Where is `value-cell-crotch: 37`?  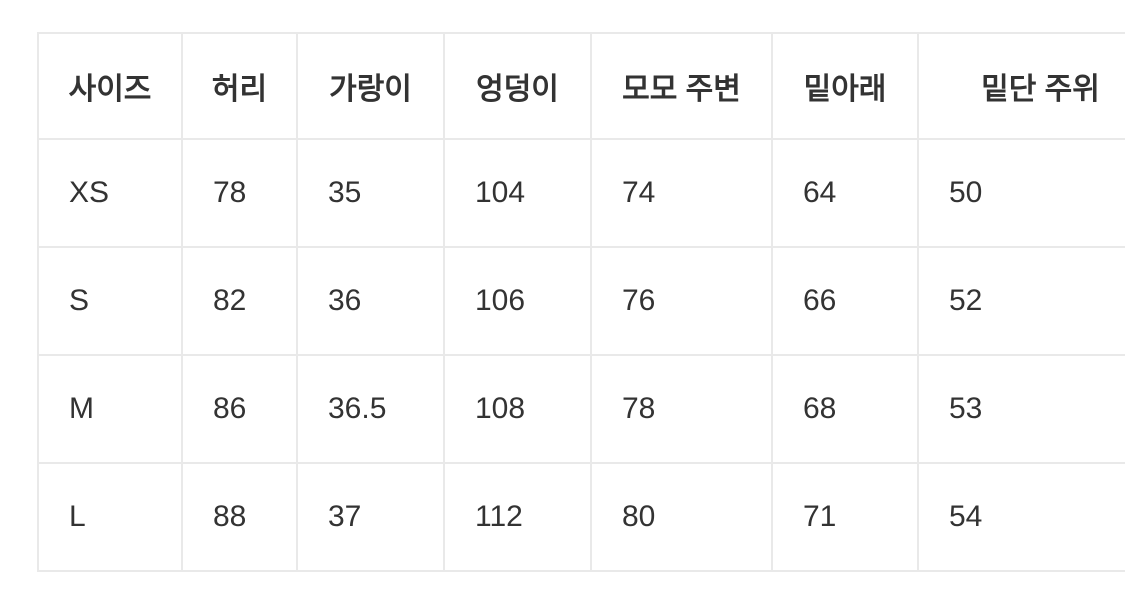
value-cell-crotch: 37 is located at coordinates (370, 517).